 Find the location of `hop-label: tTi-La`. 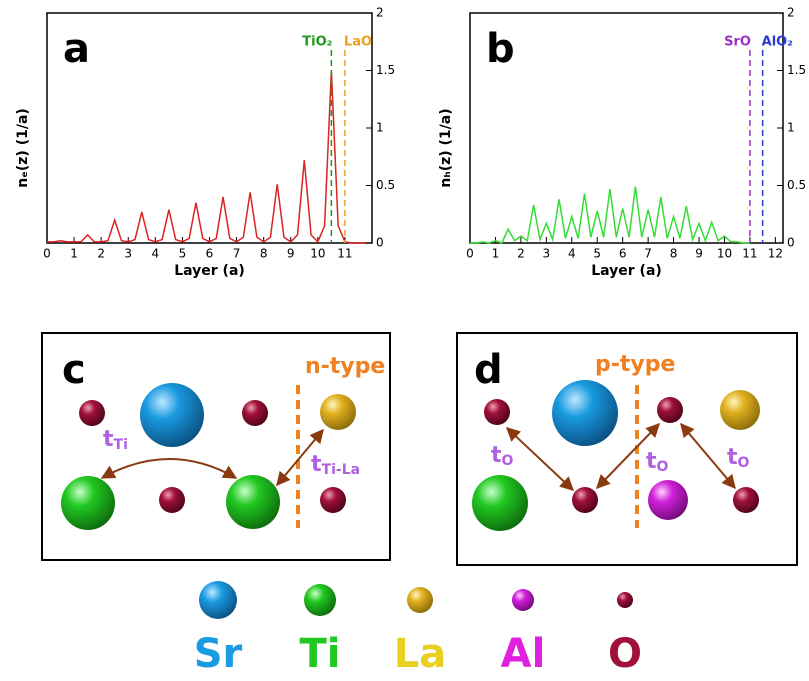

hop-label: tTi-La is located at coordinates (335, 465).